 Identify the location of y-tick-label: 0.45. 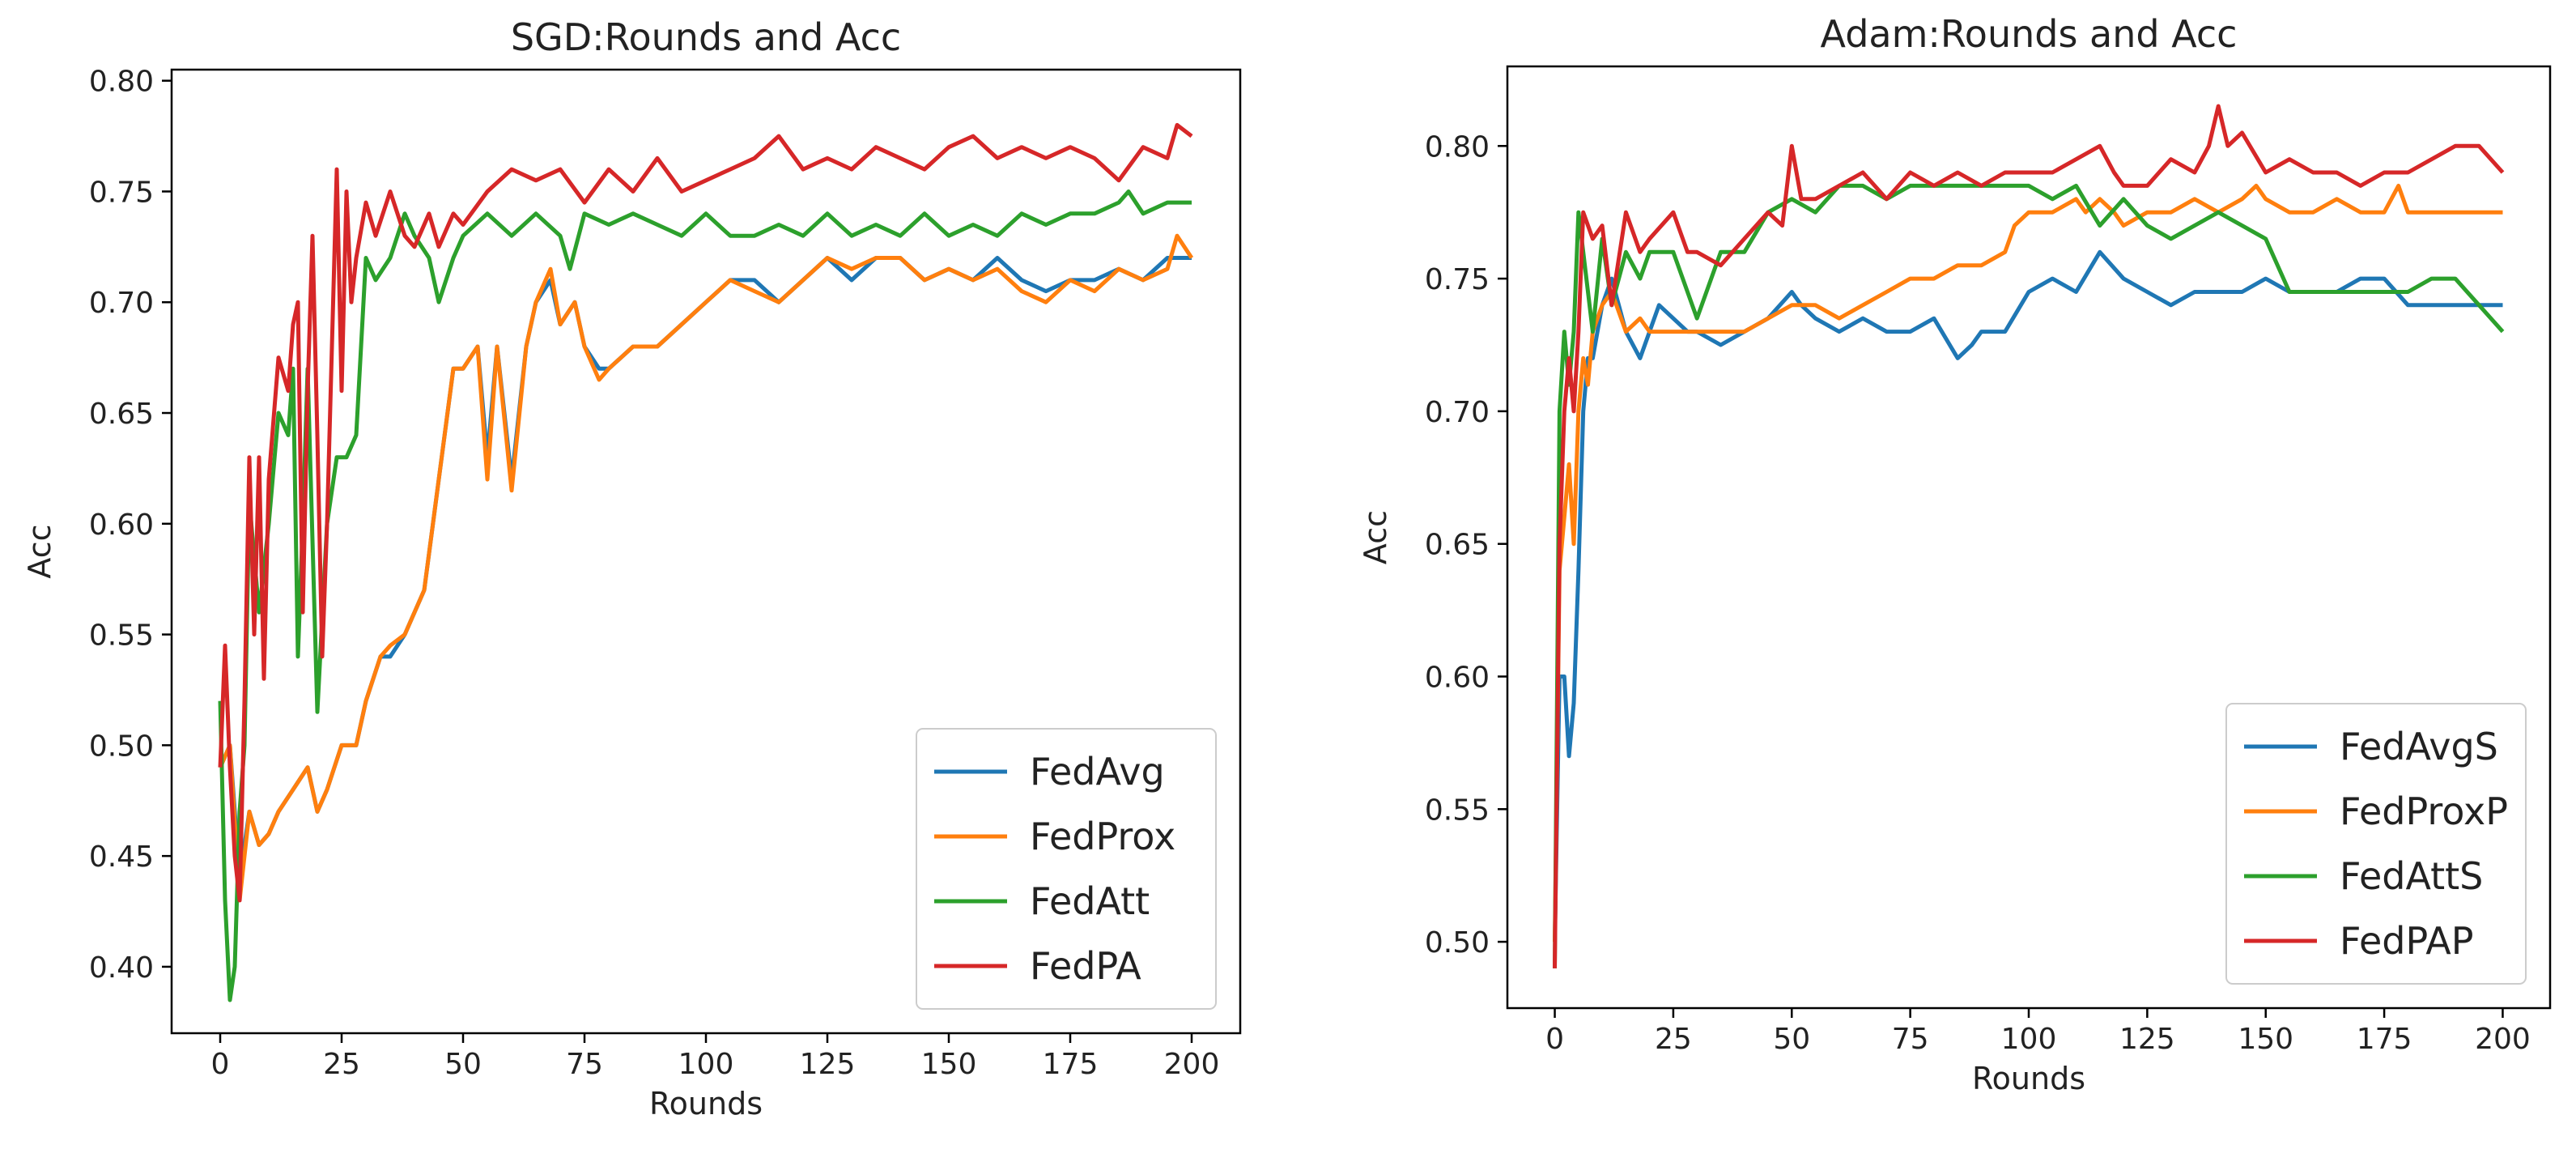
(122, 857).